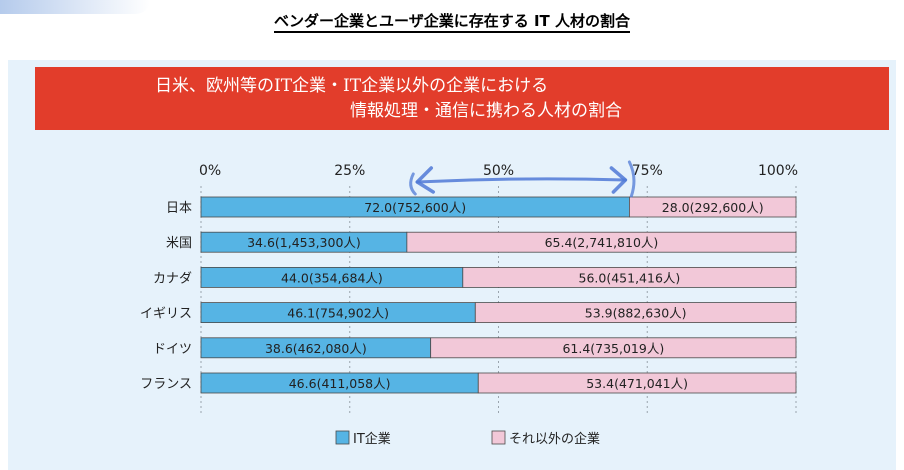 The width and height of the screenshot is (904, 470). What do you see at coordinates (618, 180) in the screenshot?
I see `annotation-arrow-head-right` at bounding box center [618, 180].